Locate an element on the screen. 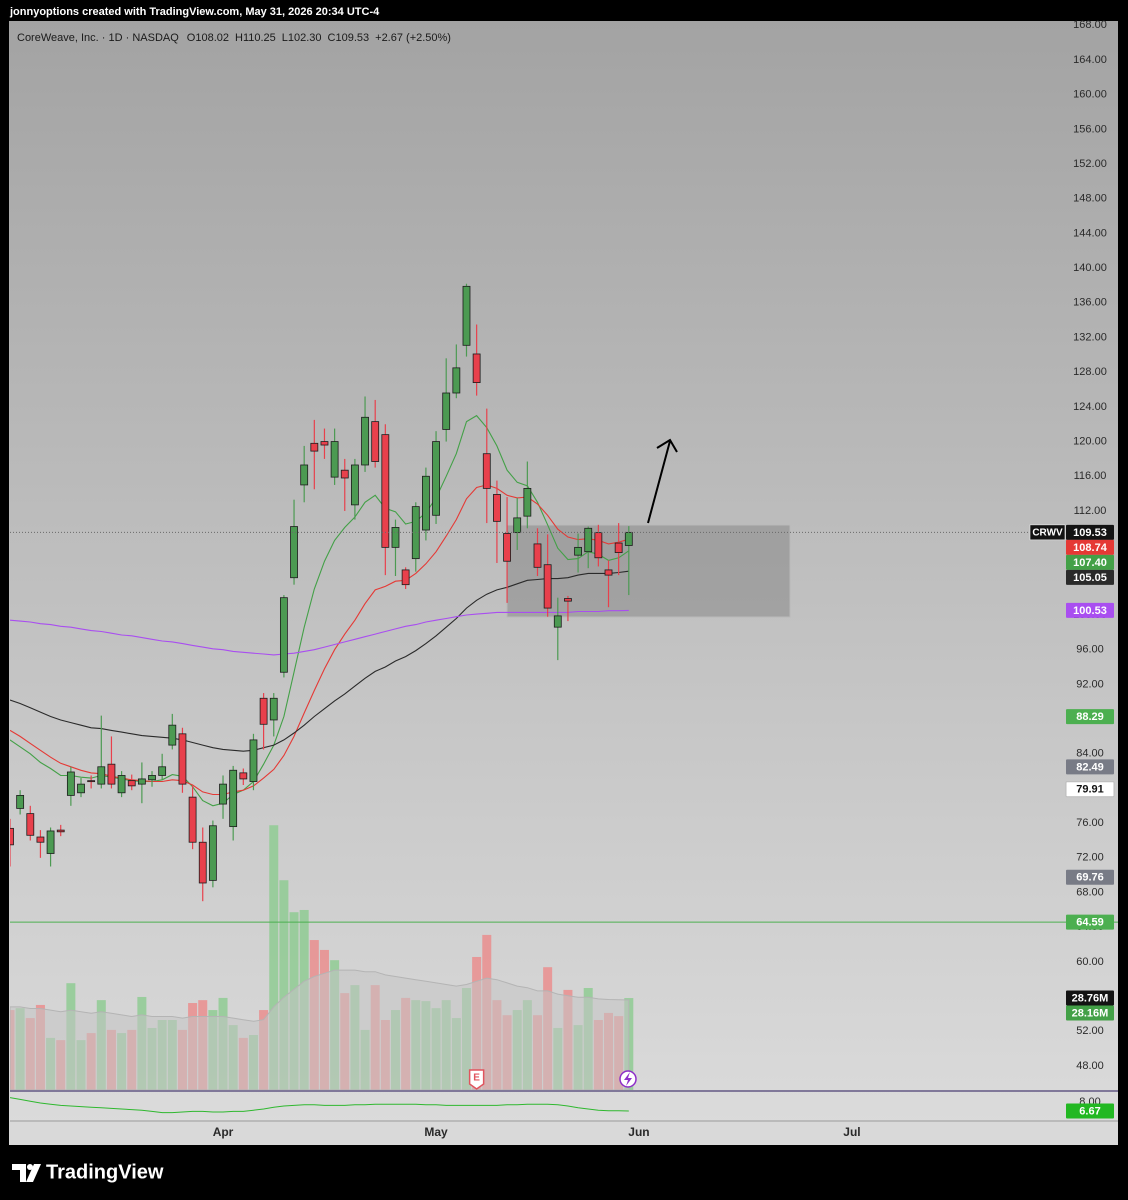  legend-high: H110.25 is located at coordinates (255, 38).